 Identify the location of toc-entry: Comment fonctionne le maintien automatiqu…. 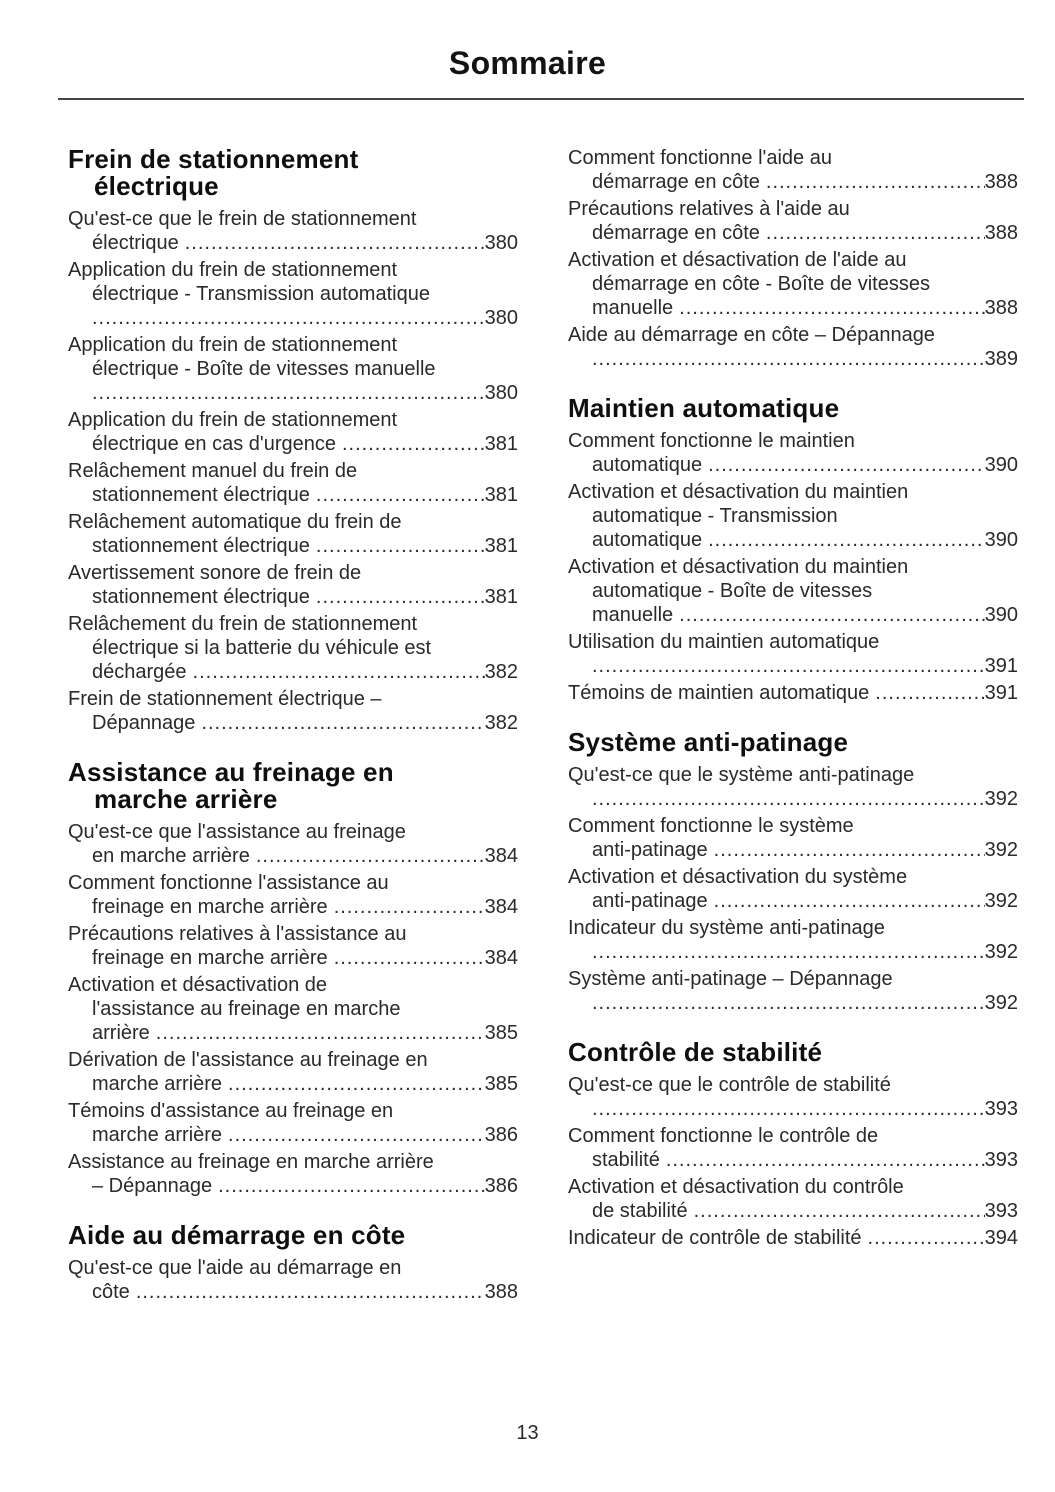
(793, 453).